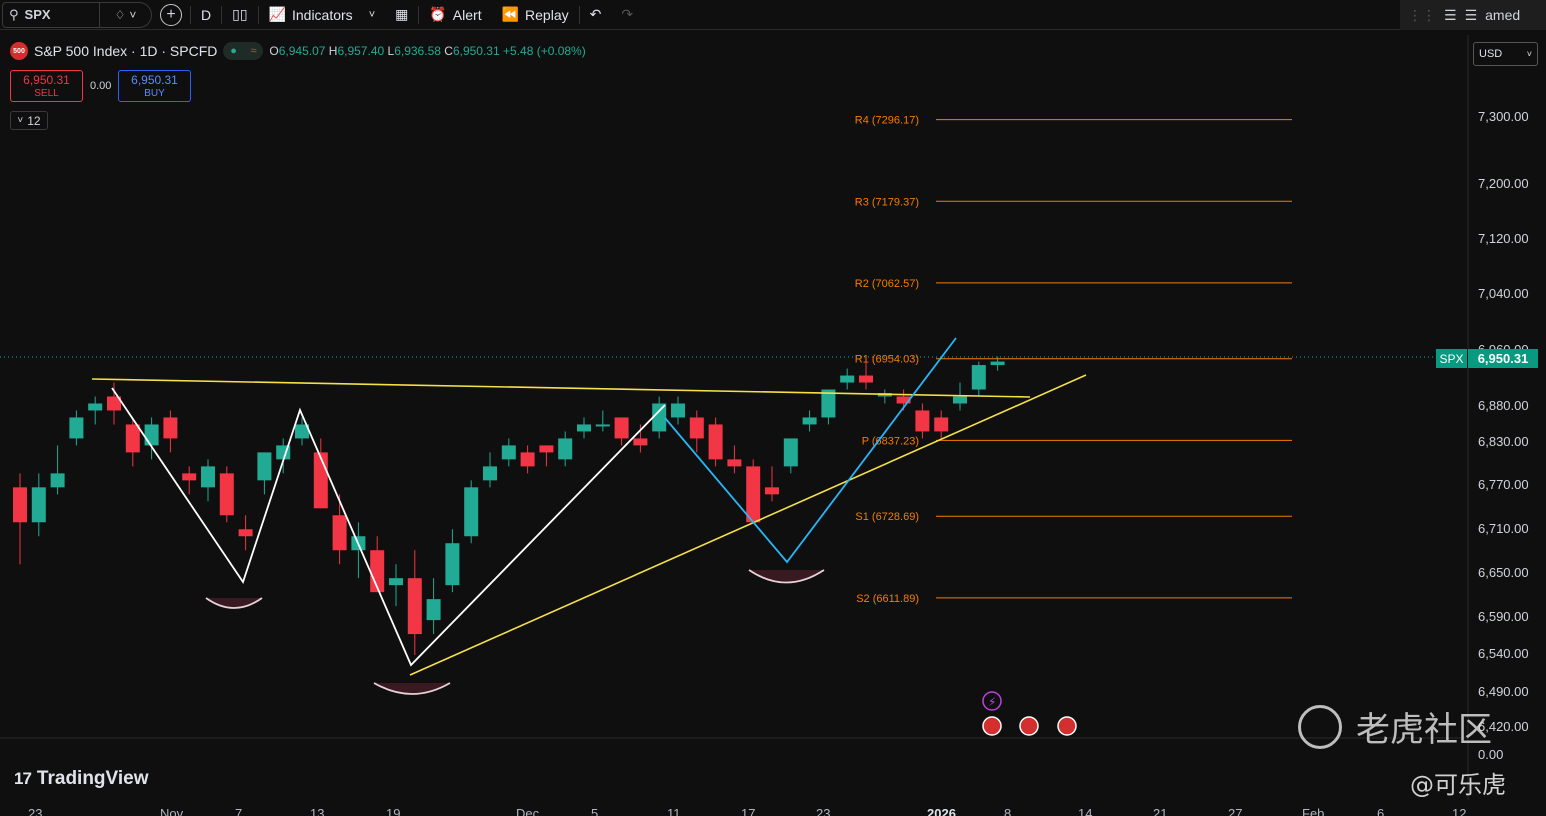  I want to click on time-axis-label: 21, so click(1160, 811).